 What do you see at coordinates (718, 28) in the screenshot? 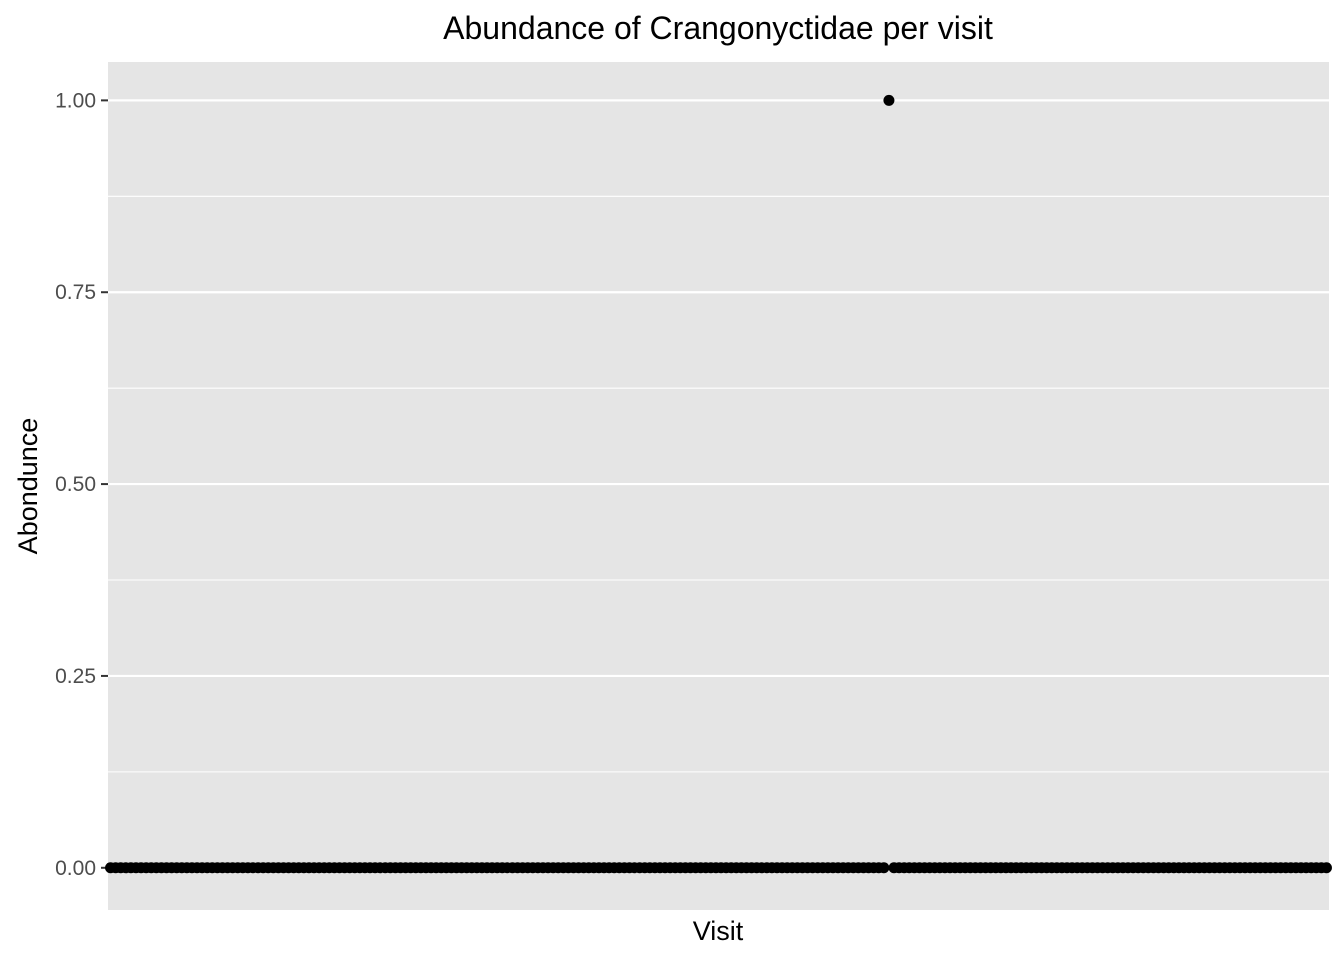
I see `chart-title: Abundance of Crangonyctidae per visit` at bounding box center [718, 28].